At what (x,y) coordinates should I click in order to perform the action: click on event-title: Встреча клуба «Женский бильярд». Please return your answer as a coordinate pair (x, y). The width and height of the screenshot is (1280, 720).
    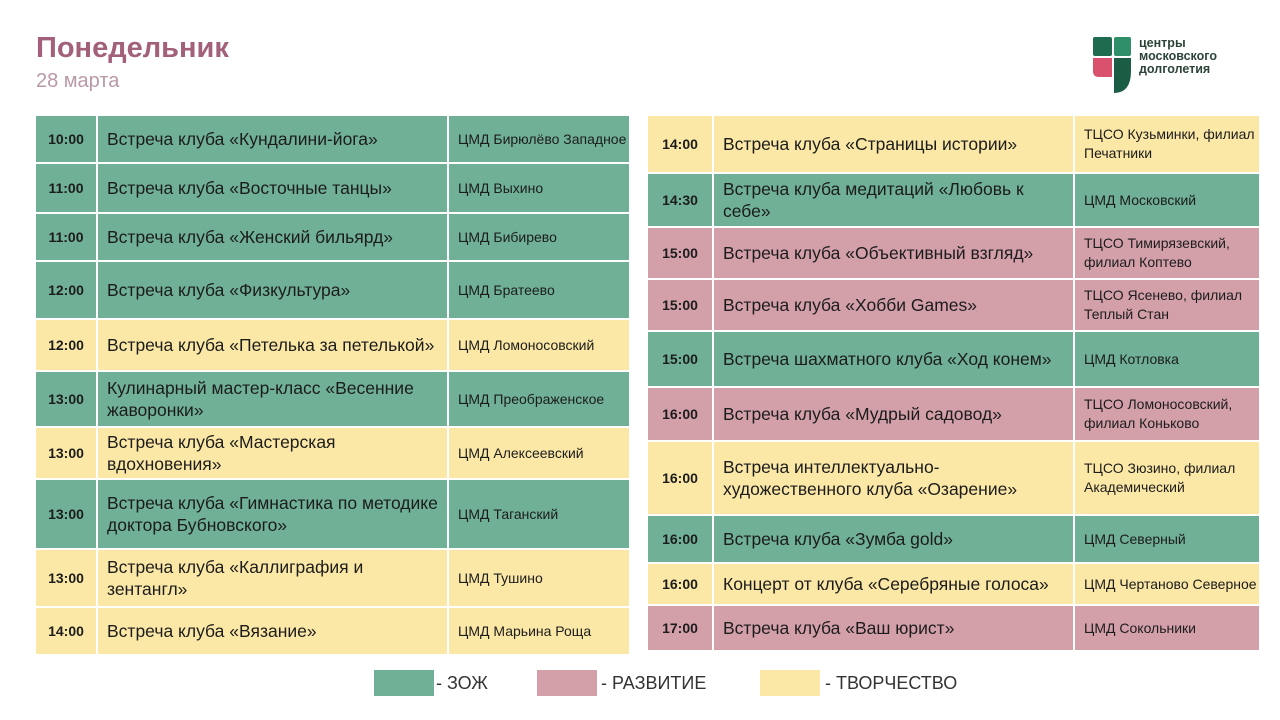
    Looking at the image, I should click on (272, 237).